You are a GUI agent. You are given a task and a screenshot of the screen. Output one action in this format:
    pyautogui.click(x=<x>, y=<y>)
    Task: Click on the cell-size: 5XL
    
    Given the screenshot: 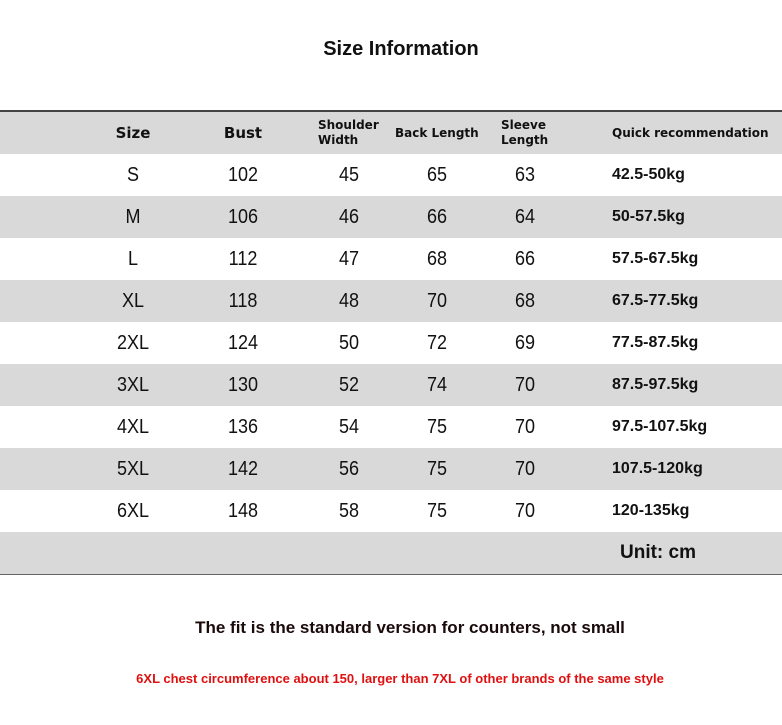 What is the action you would take?
    pyautogui.click(x=133, y=468)
    